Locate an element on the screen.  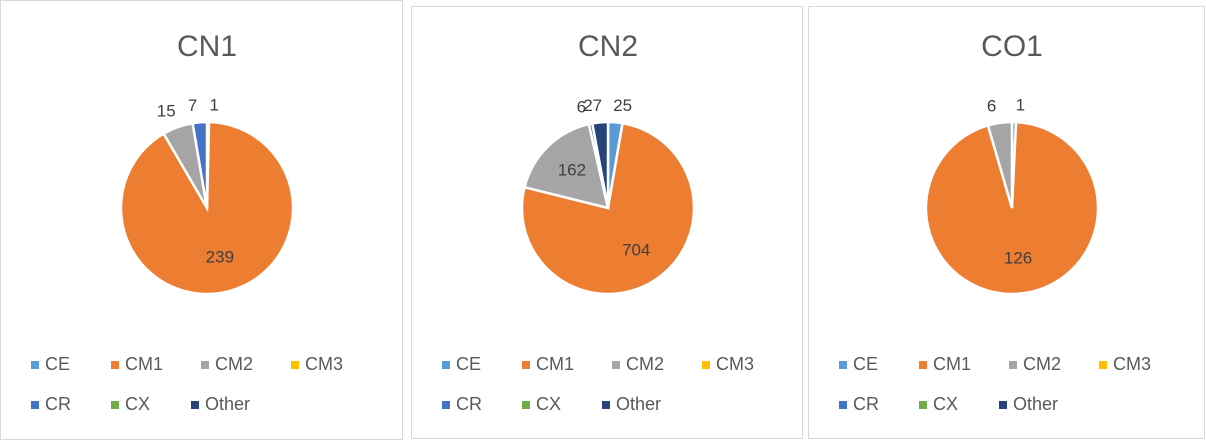
data-label: 15 is located at coordinates (166, 111).